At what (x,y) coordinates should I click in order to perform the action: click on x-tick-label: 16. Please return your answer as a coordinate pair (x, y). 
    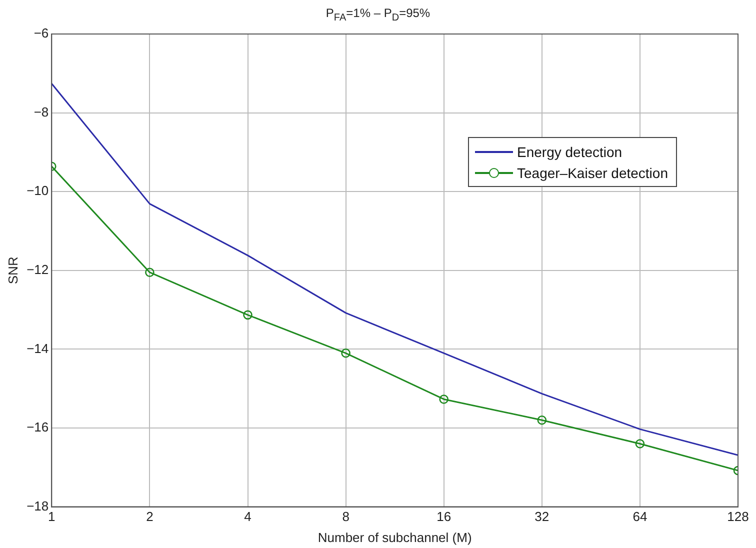
    Looking at the image, I should click on (444, 516).